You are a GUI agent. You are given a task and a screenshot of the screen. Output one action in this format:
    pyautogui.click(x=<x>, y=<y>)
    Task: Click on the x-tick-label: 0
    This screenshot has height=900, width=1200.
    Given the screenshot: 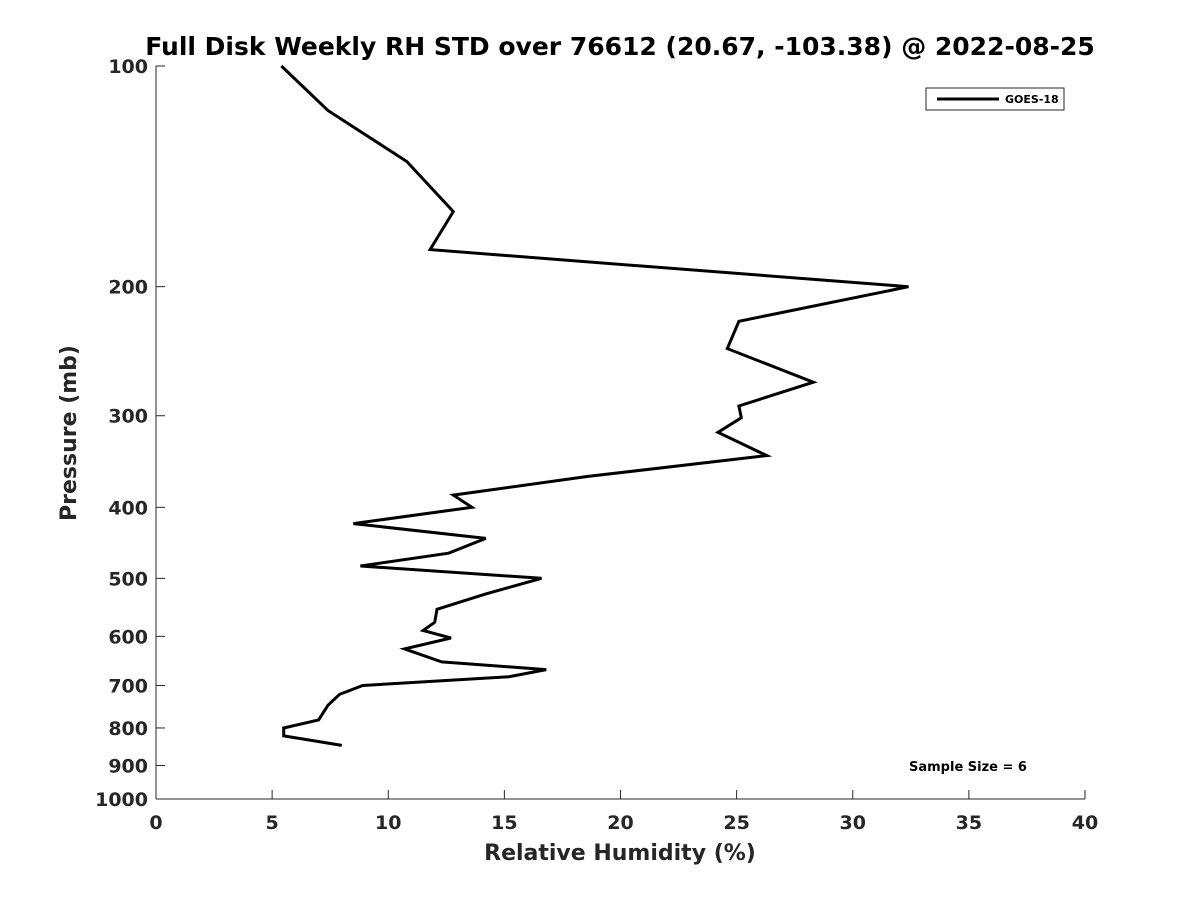 What is the action you would take?
    pyautogui.click(x=155, y=823)
    